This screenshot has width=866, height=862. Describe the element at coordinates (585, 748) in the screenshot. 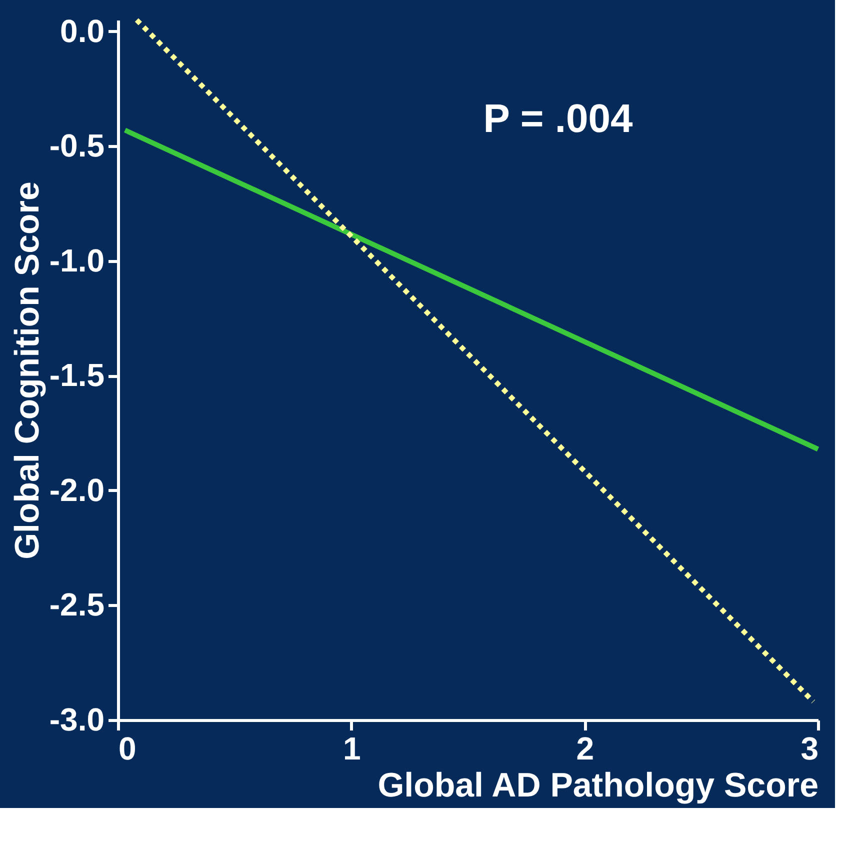

I see `x-tick-label: 2` at that location.